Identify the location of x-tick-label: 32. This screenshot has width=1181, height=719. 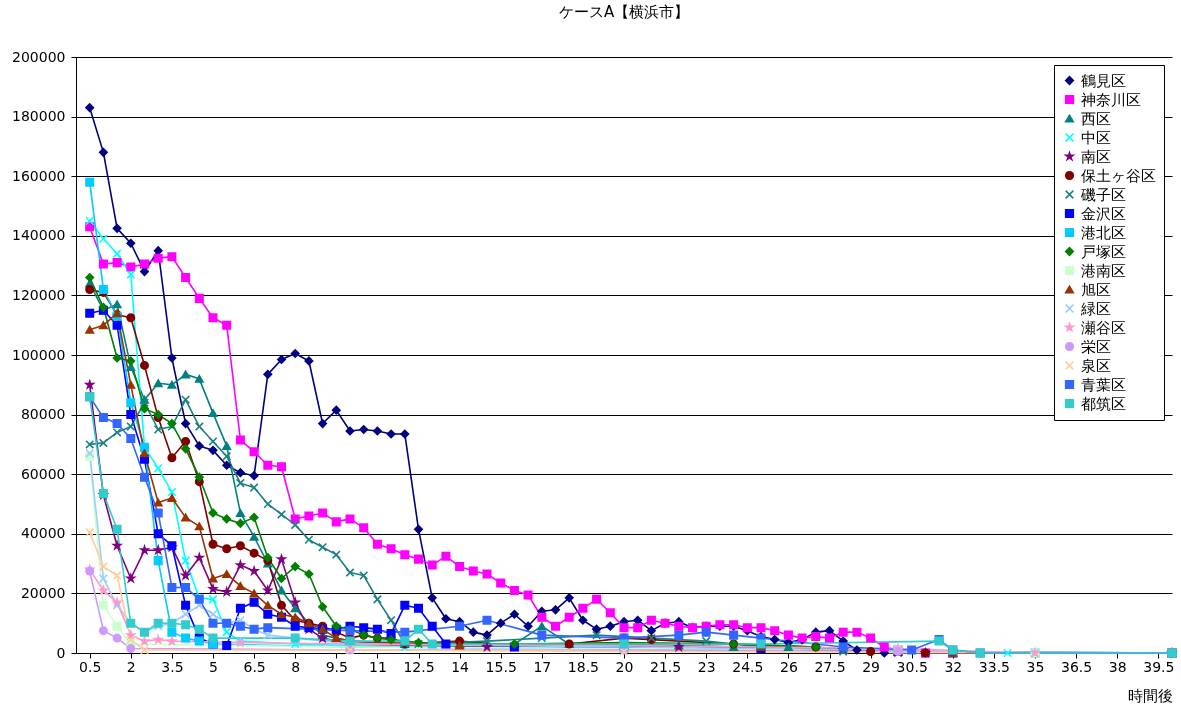
(953, 666).